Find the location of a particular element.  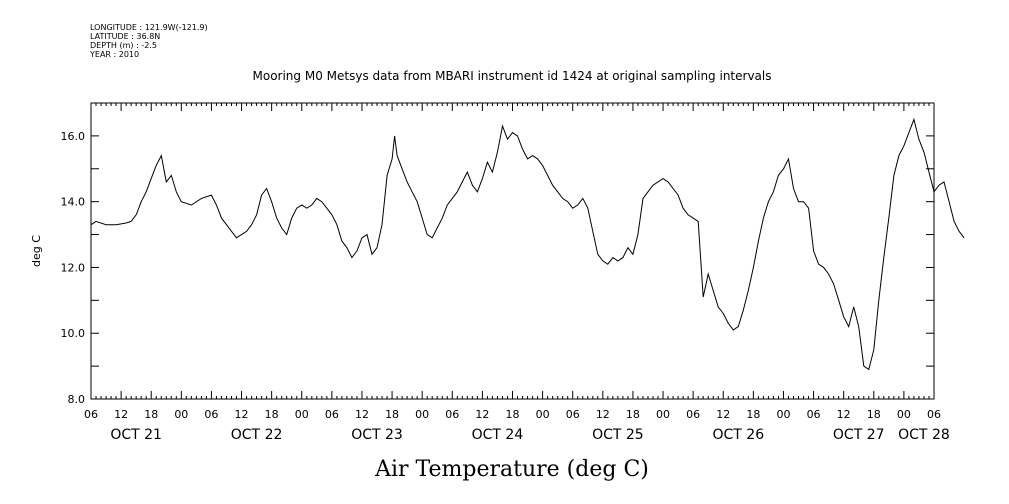

meta-latitude: LATITUDE : 36.8N is located at coordinates (125, 36).